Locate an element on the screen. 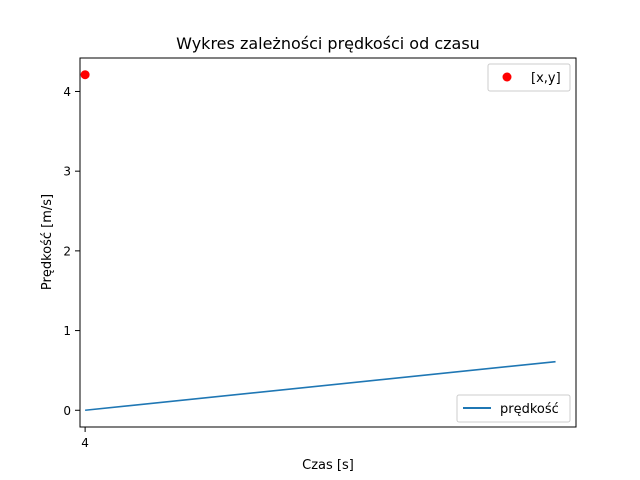 The width and height of the screenshot is (640, 480). y-tick-label: 0 is located at coordinates (67, 411).